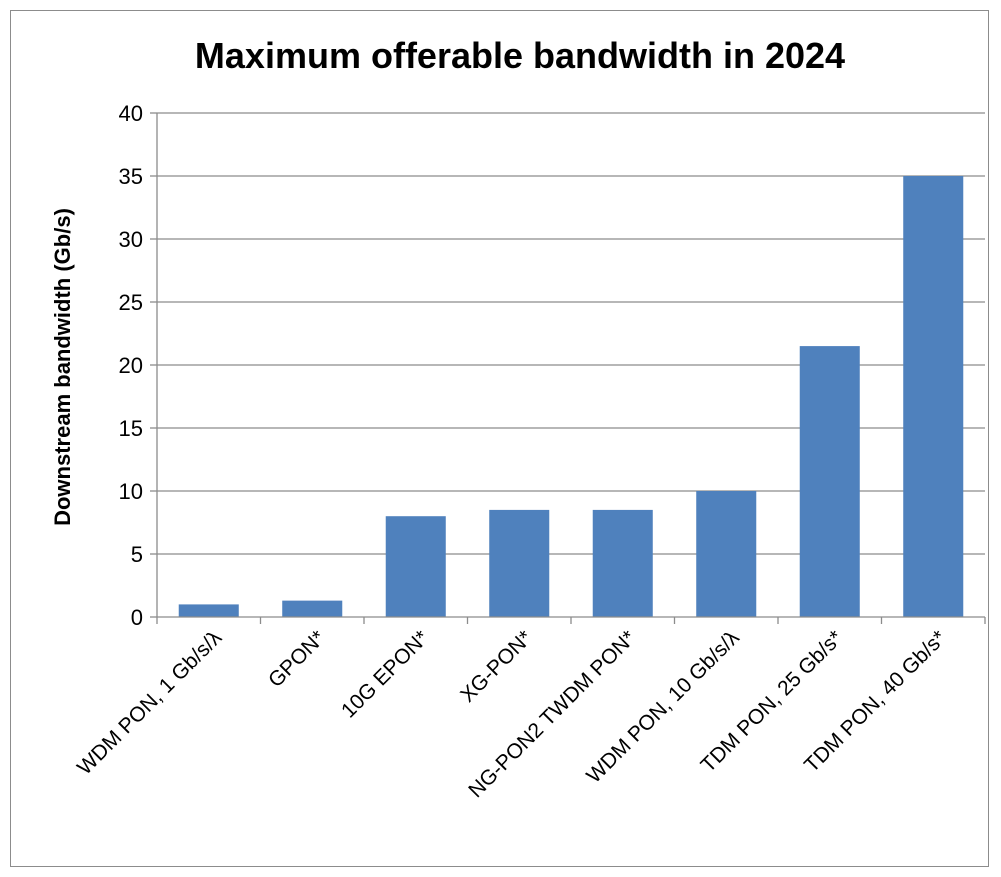 Image resolution: width=1001 pixels, height=877 pixels. Describe the element at coordinates (62, 367) in the screenshot. I see `y-axis-label: Downstream bandwidth (Gb/s)` at that location.